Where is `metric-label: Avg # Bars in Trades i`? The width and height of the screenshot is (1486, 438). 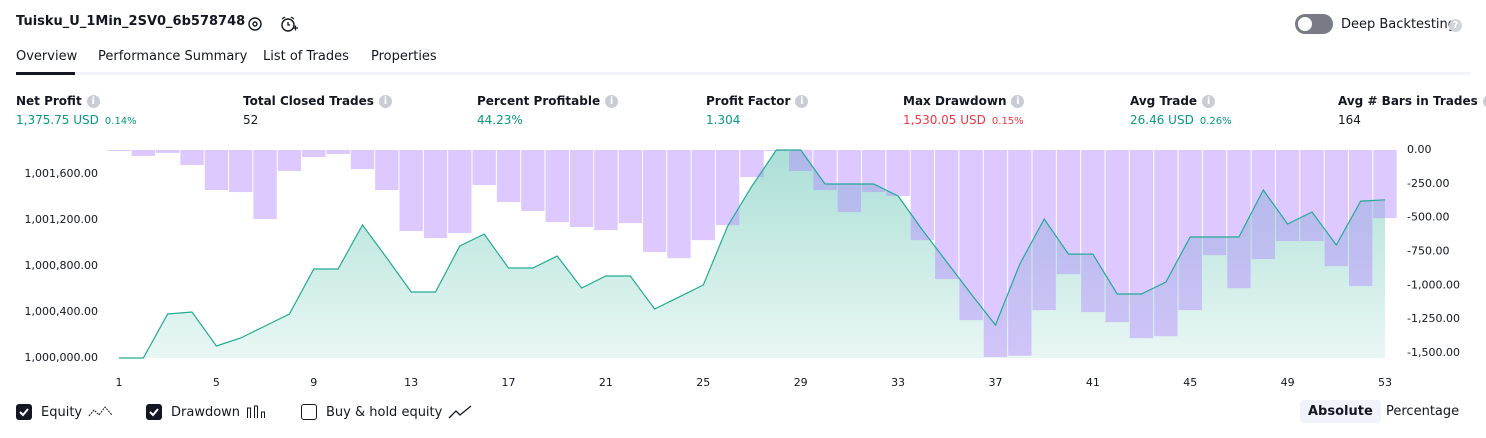 metric-label: Avg # Bars in Trades i is located at coordinates (1412, 101).